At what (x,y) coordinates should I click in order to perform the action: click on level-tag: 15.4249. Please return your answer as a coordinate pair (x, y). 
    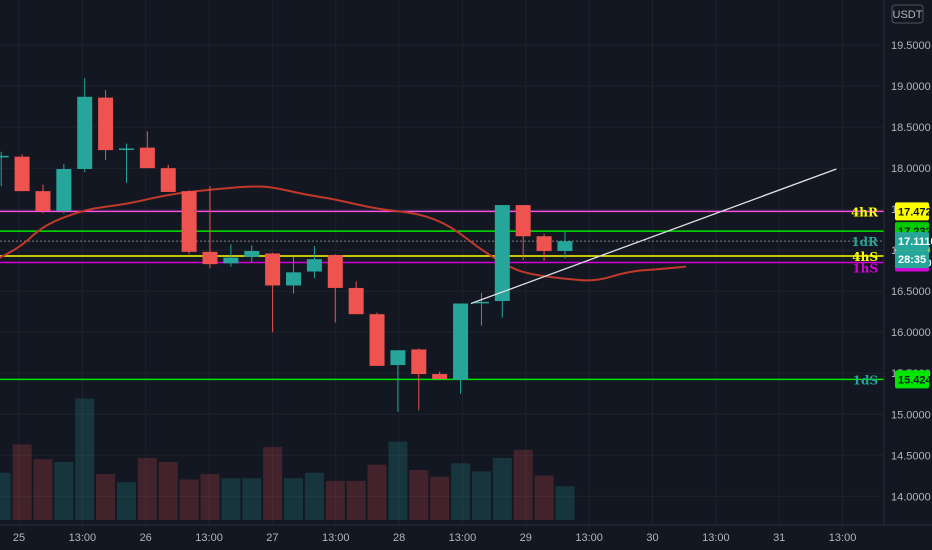
    Looking at the image, I should click on (913, 379).